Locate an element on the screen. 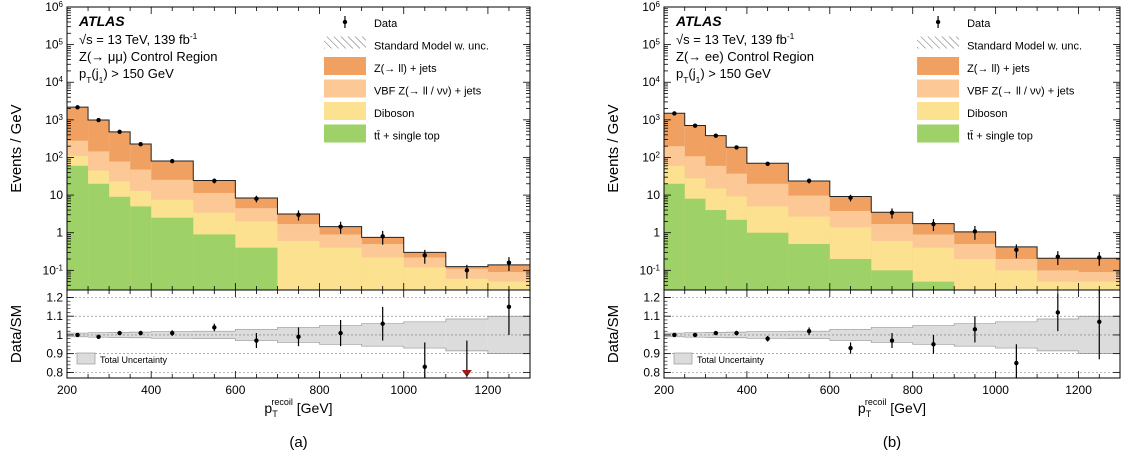 The image size is (1122, 459). uncertainty-band is located at coordinates (214, 335).